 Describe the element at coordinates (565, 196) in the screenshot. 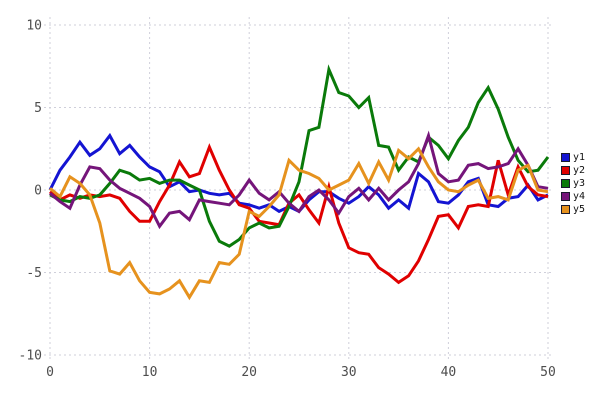

I see `legend-swatch-y4` at that location.